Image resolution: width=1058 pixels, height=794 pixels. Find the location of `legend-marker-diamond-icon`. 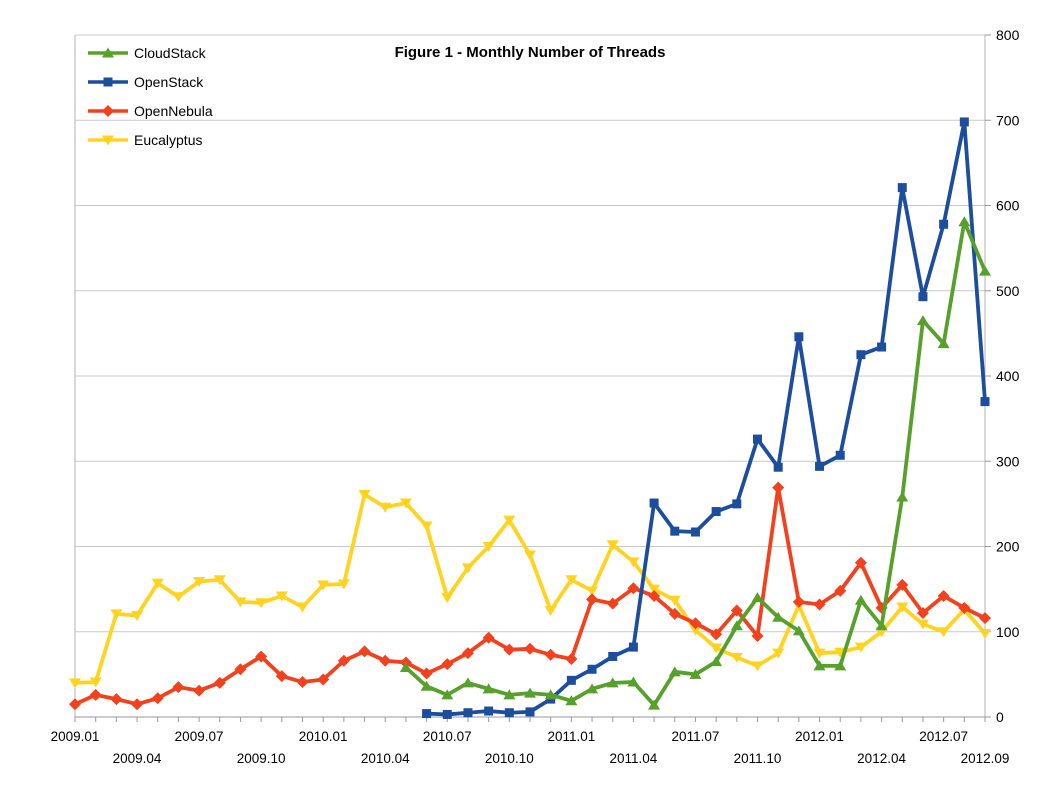

legend-marker-diamond-icon is located at coordinates (108, 110).